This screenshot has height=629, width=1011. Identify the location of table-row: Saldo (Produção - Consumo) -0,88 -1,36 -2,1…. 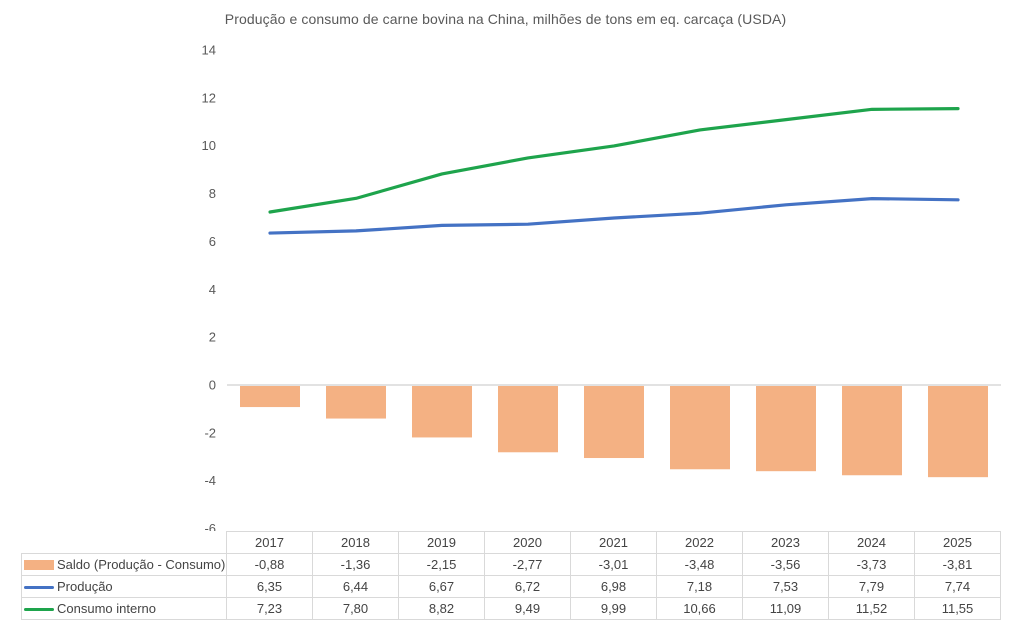
(511, 564).